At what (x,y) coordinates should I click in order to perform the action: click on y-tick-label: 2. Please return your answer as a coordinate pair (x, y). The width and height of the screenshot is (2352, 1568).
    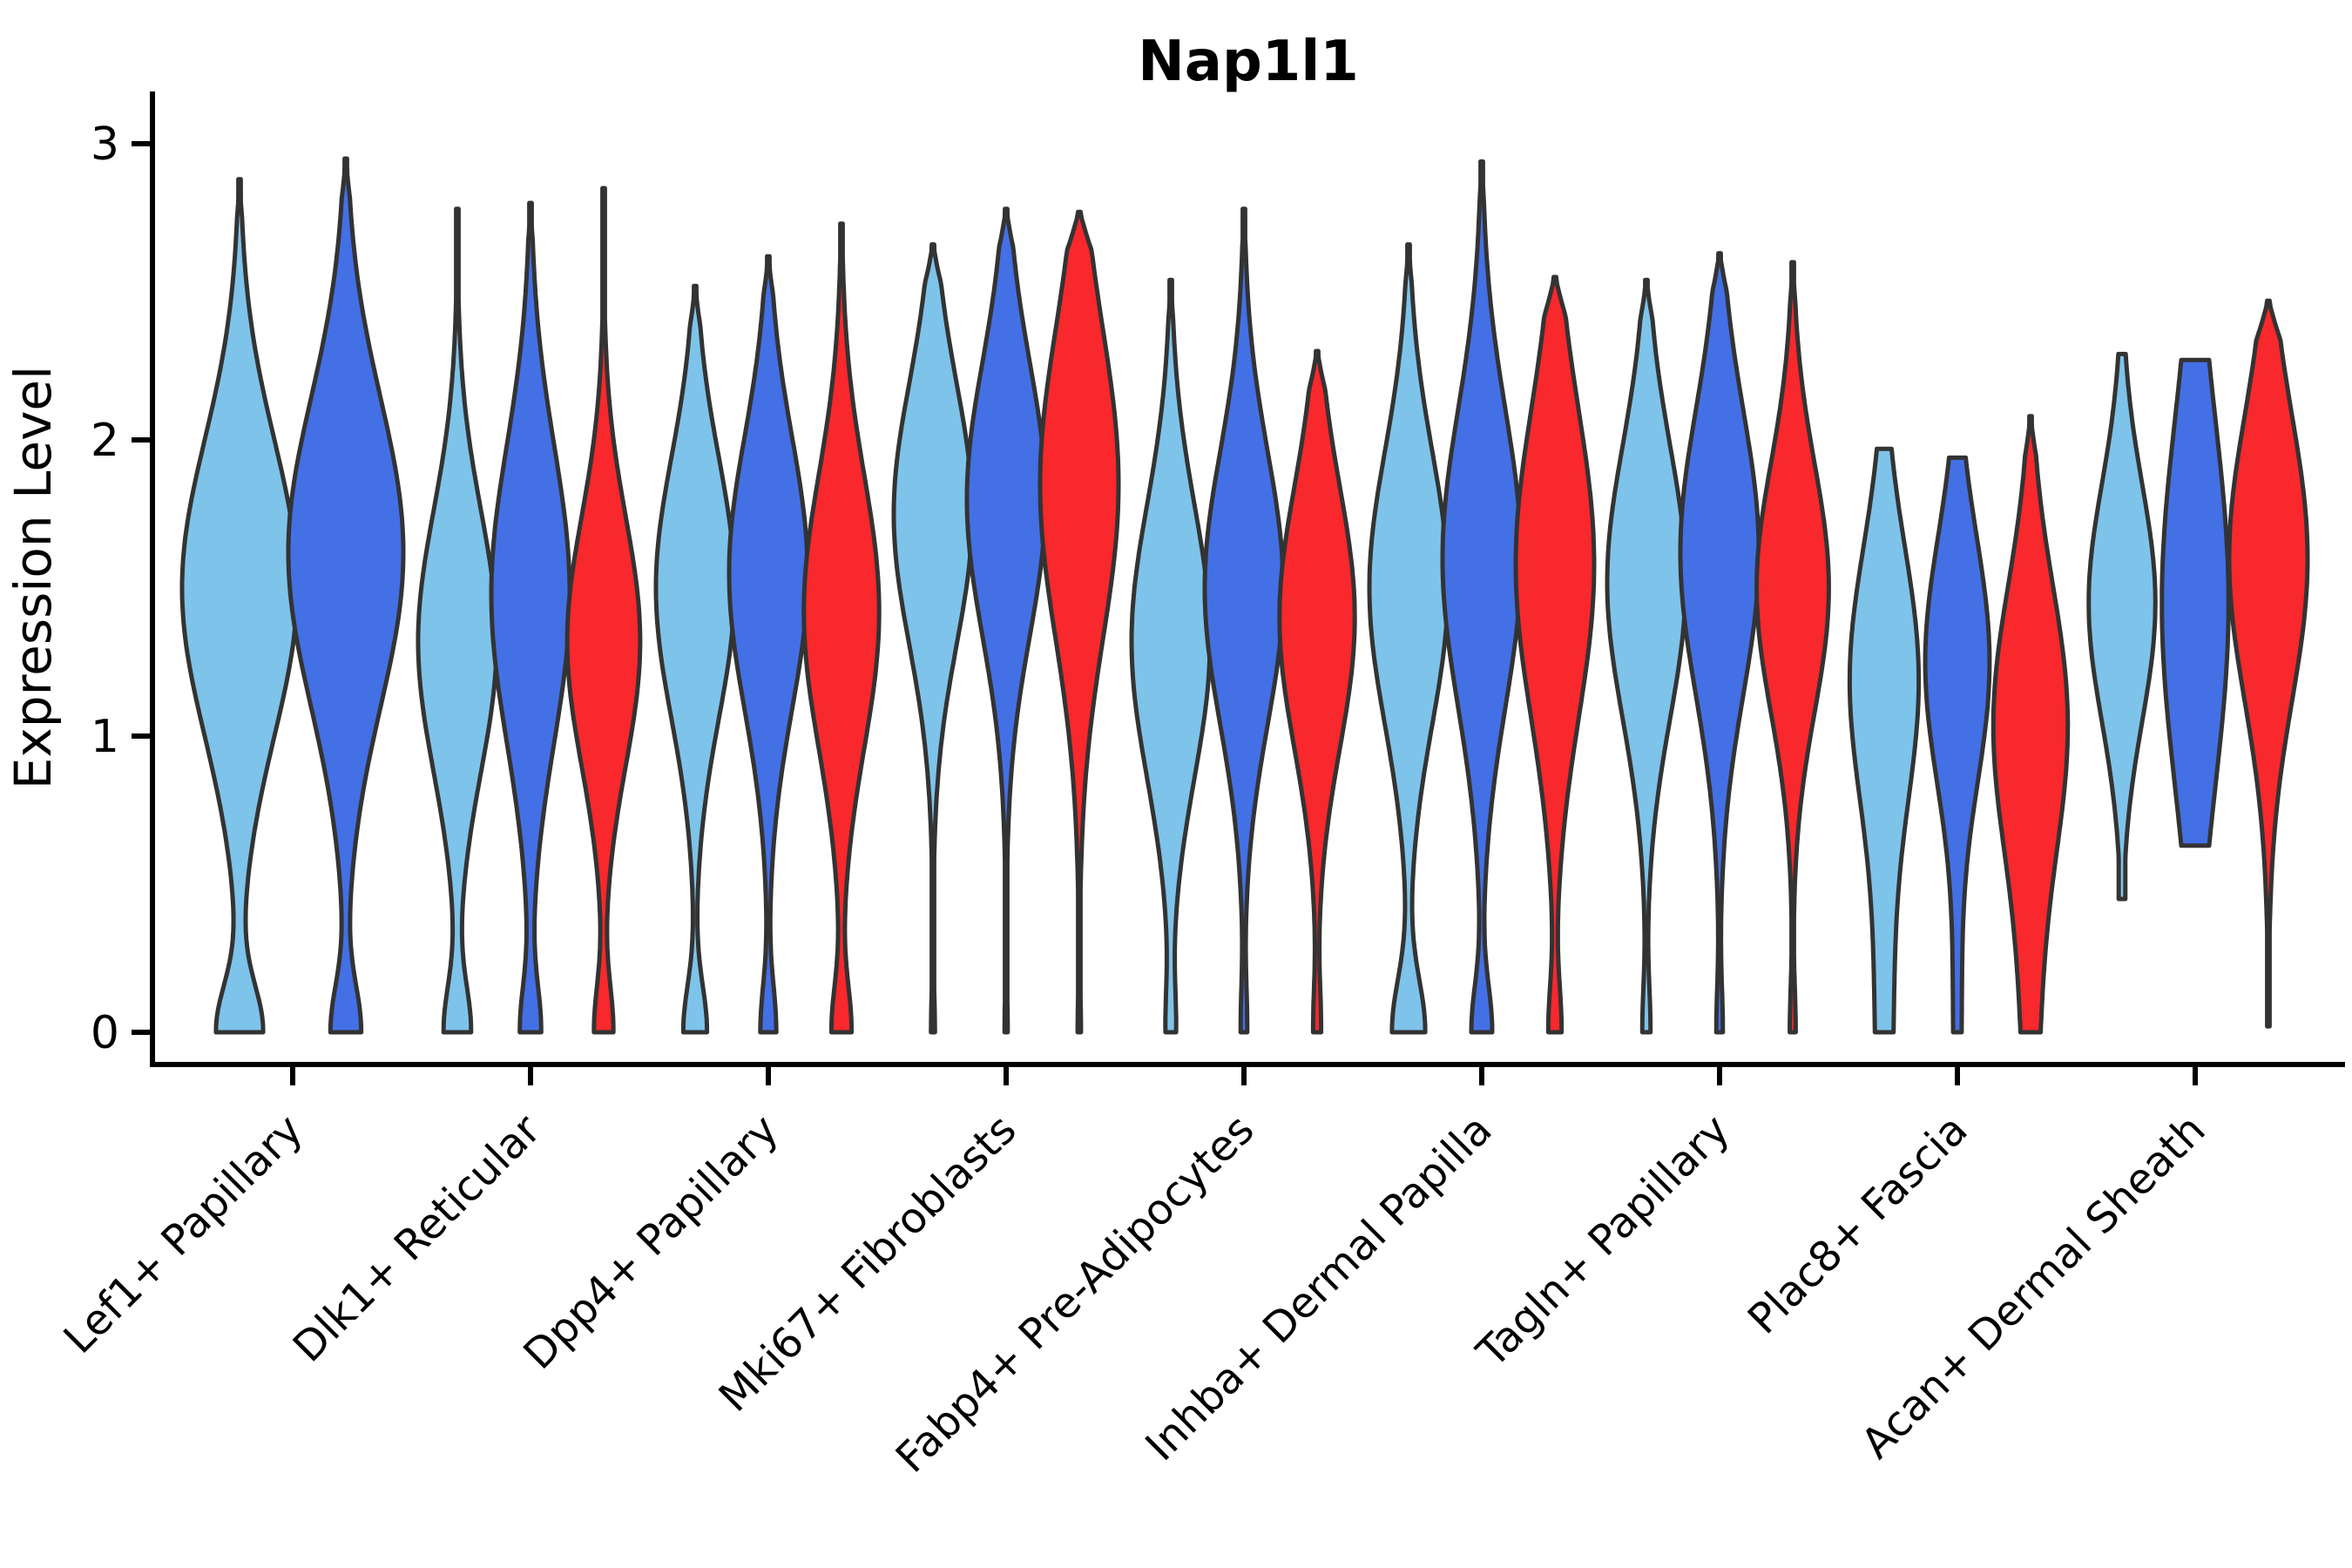
    Looking at the image, I should click on (105, 441).